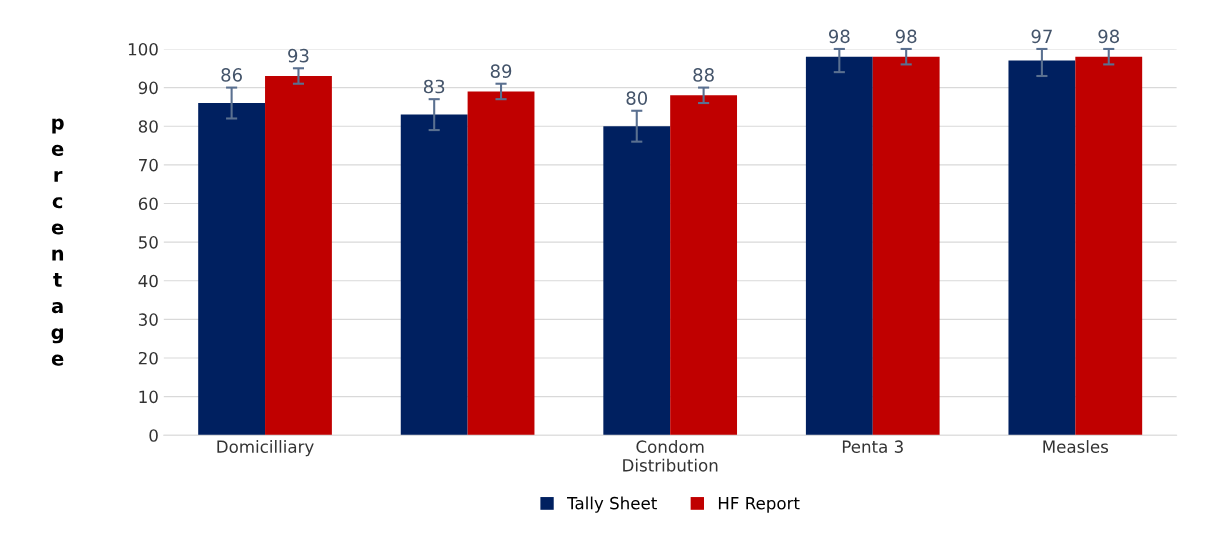 This screenshot has height=544, width=1213. I want to click on y-tick-label: 40, so click(148, 281).